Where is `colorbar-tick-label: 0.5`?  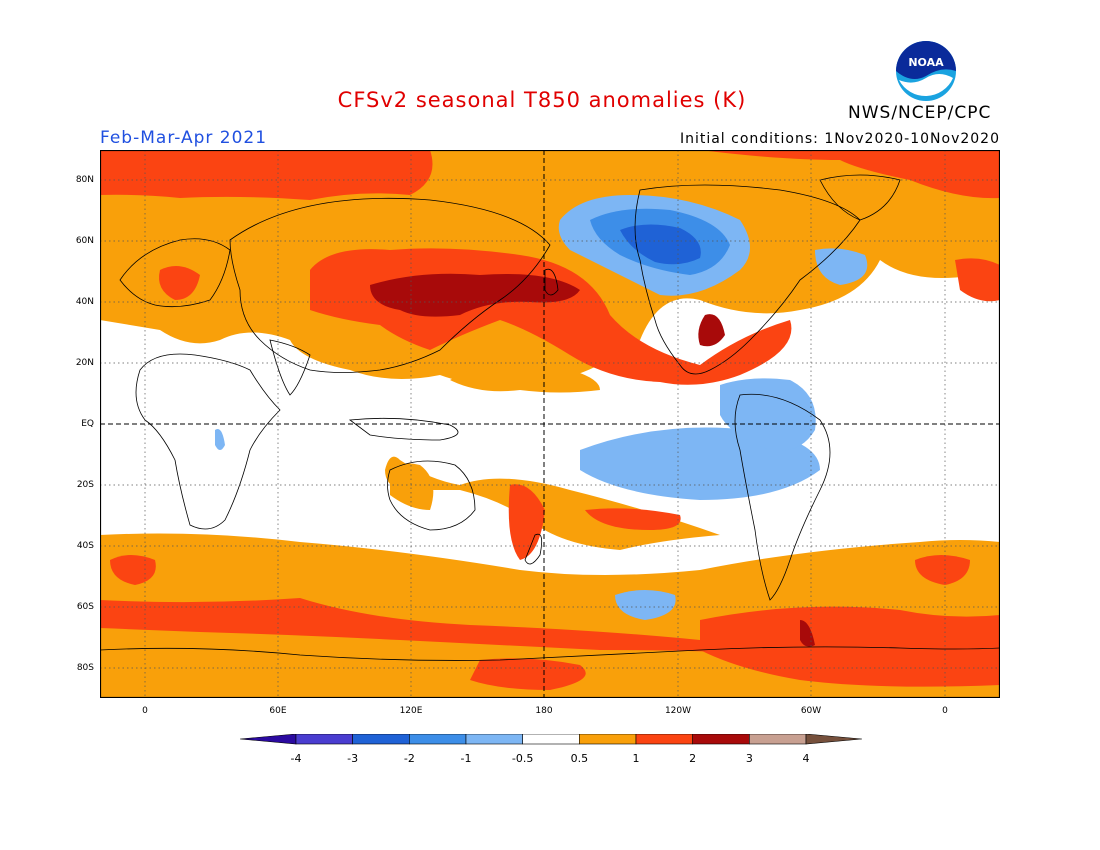
colorbar-tick-label: 0.5 is located at coordinates (579, 758).